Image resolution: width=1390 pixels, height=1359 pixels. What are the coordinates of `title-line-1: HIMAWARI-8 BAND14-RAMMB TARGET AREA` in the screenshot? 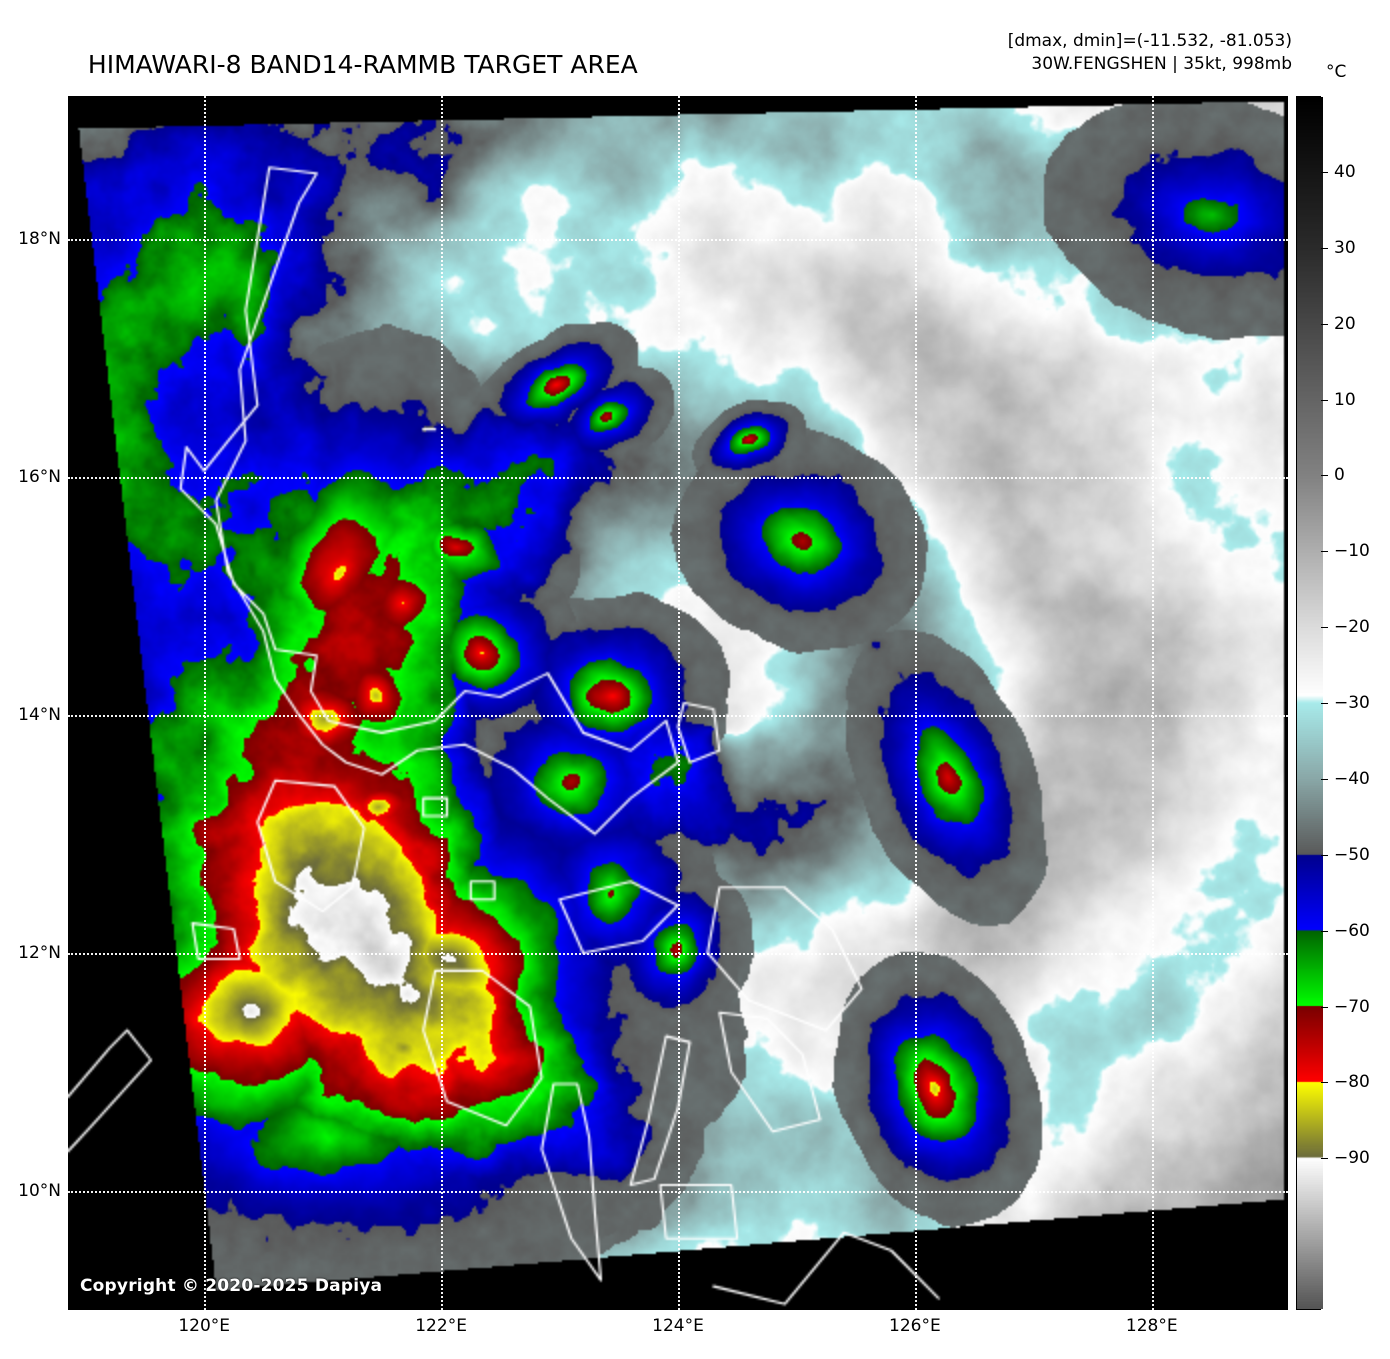 It's located at (362, 64).